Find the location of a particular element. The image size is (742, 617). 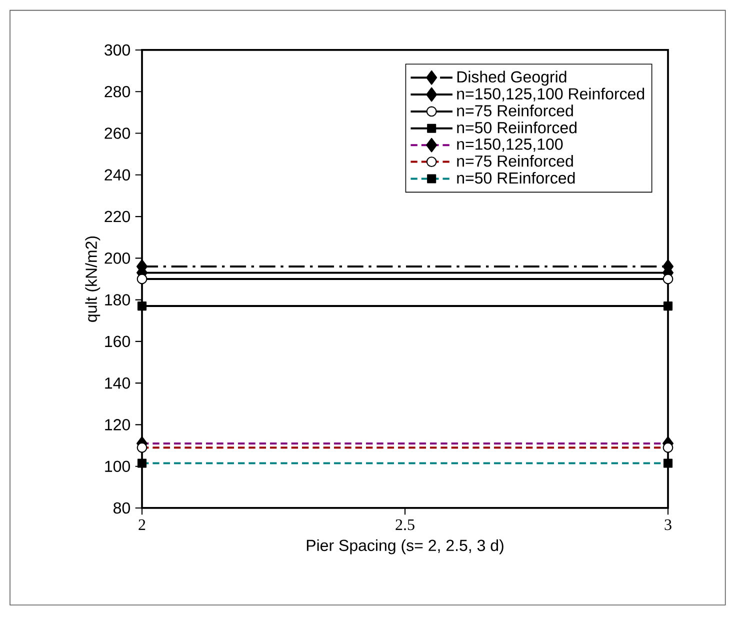

legend-label: n=150,125,100 Reinforced is located at coordinates (550, 95).